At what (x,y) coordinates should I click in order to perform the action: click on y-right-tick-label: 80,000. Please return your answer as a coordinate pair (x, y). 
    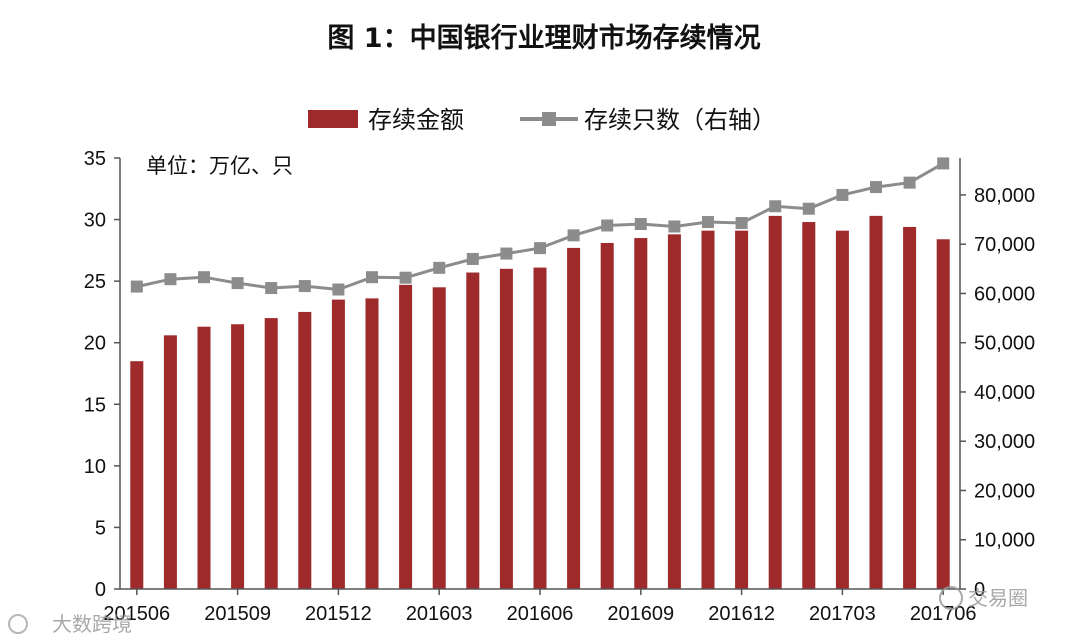
    Looking at the image, I should click on (1004, 196).